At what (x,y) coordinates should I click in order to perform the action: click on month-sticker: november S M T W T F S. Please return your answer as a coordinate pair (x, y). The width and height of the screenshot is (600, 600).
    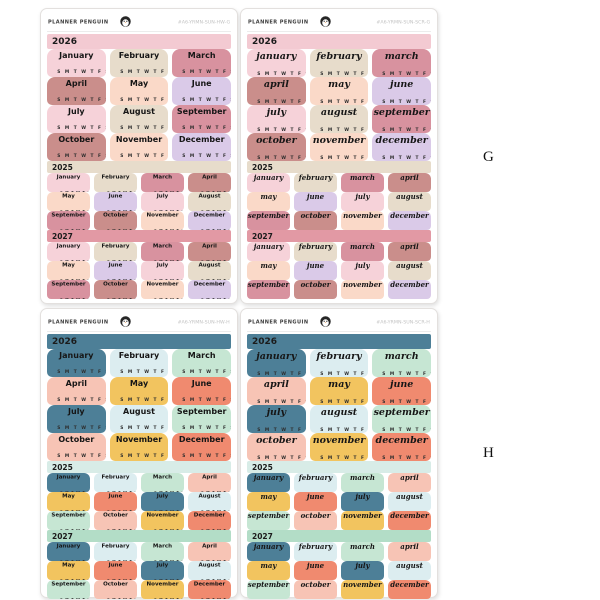
    Looking at the image, I should click on (339, 147).